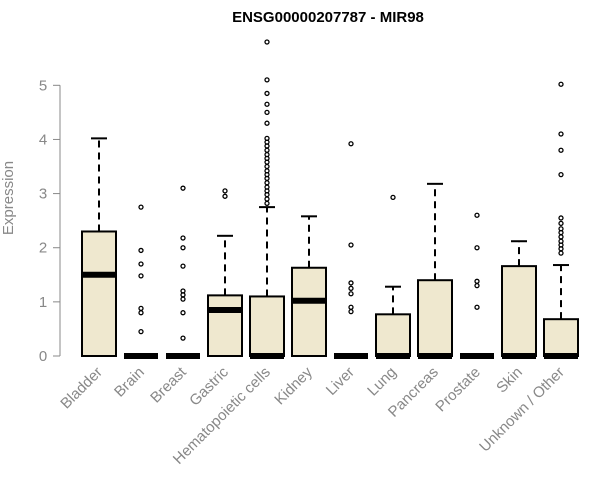  What do you see at coordinates (340, 381) in the screenshot?
I see `x-category-label: Liver` at bounding box center [340, 381].